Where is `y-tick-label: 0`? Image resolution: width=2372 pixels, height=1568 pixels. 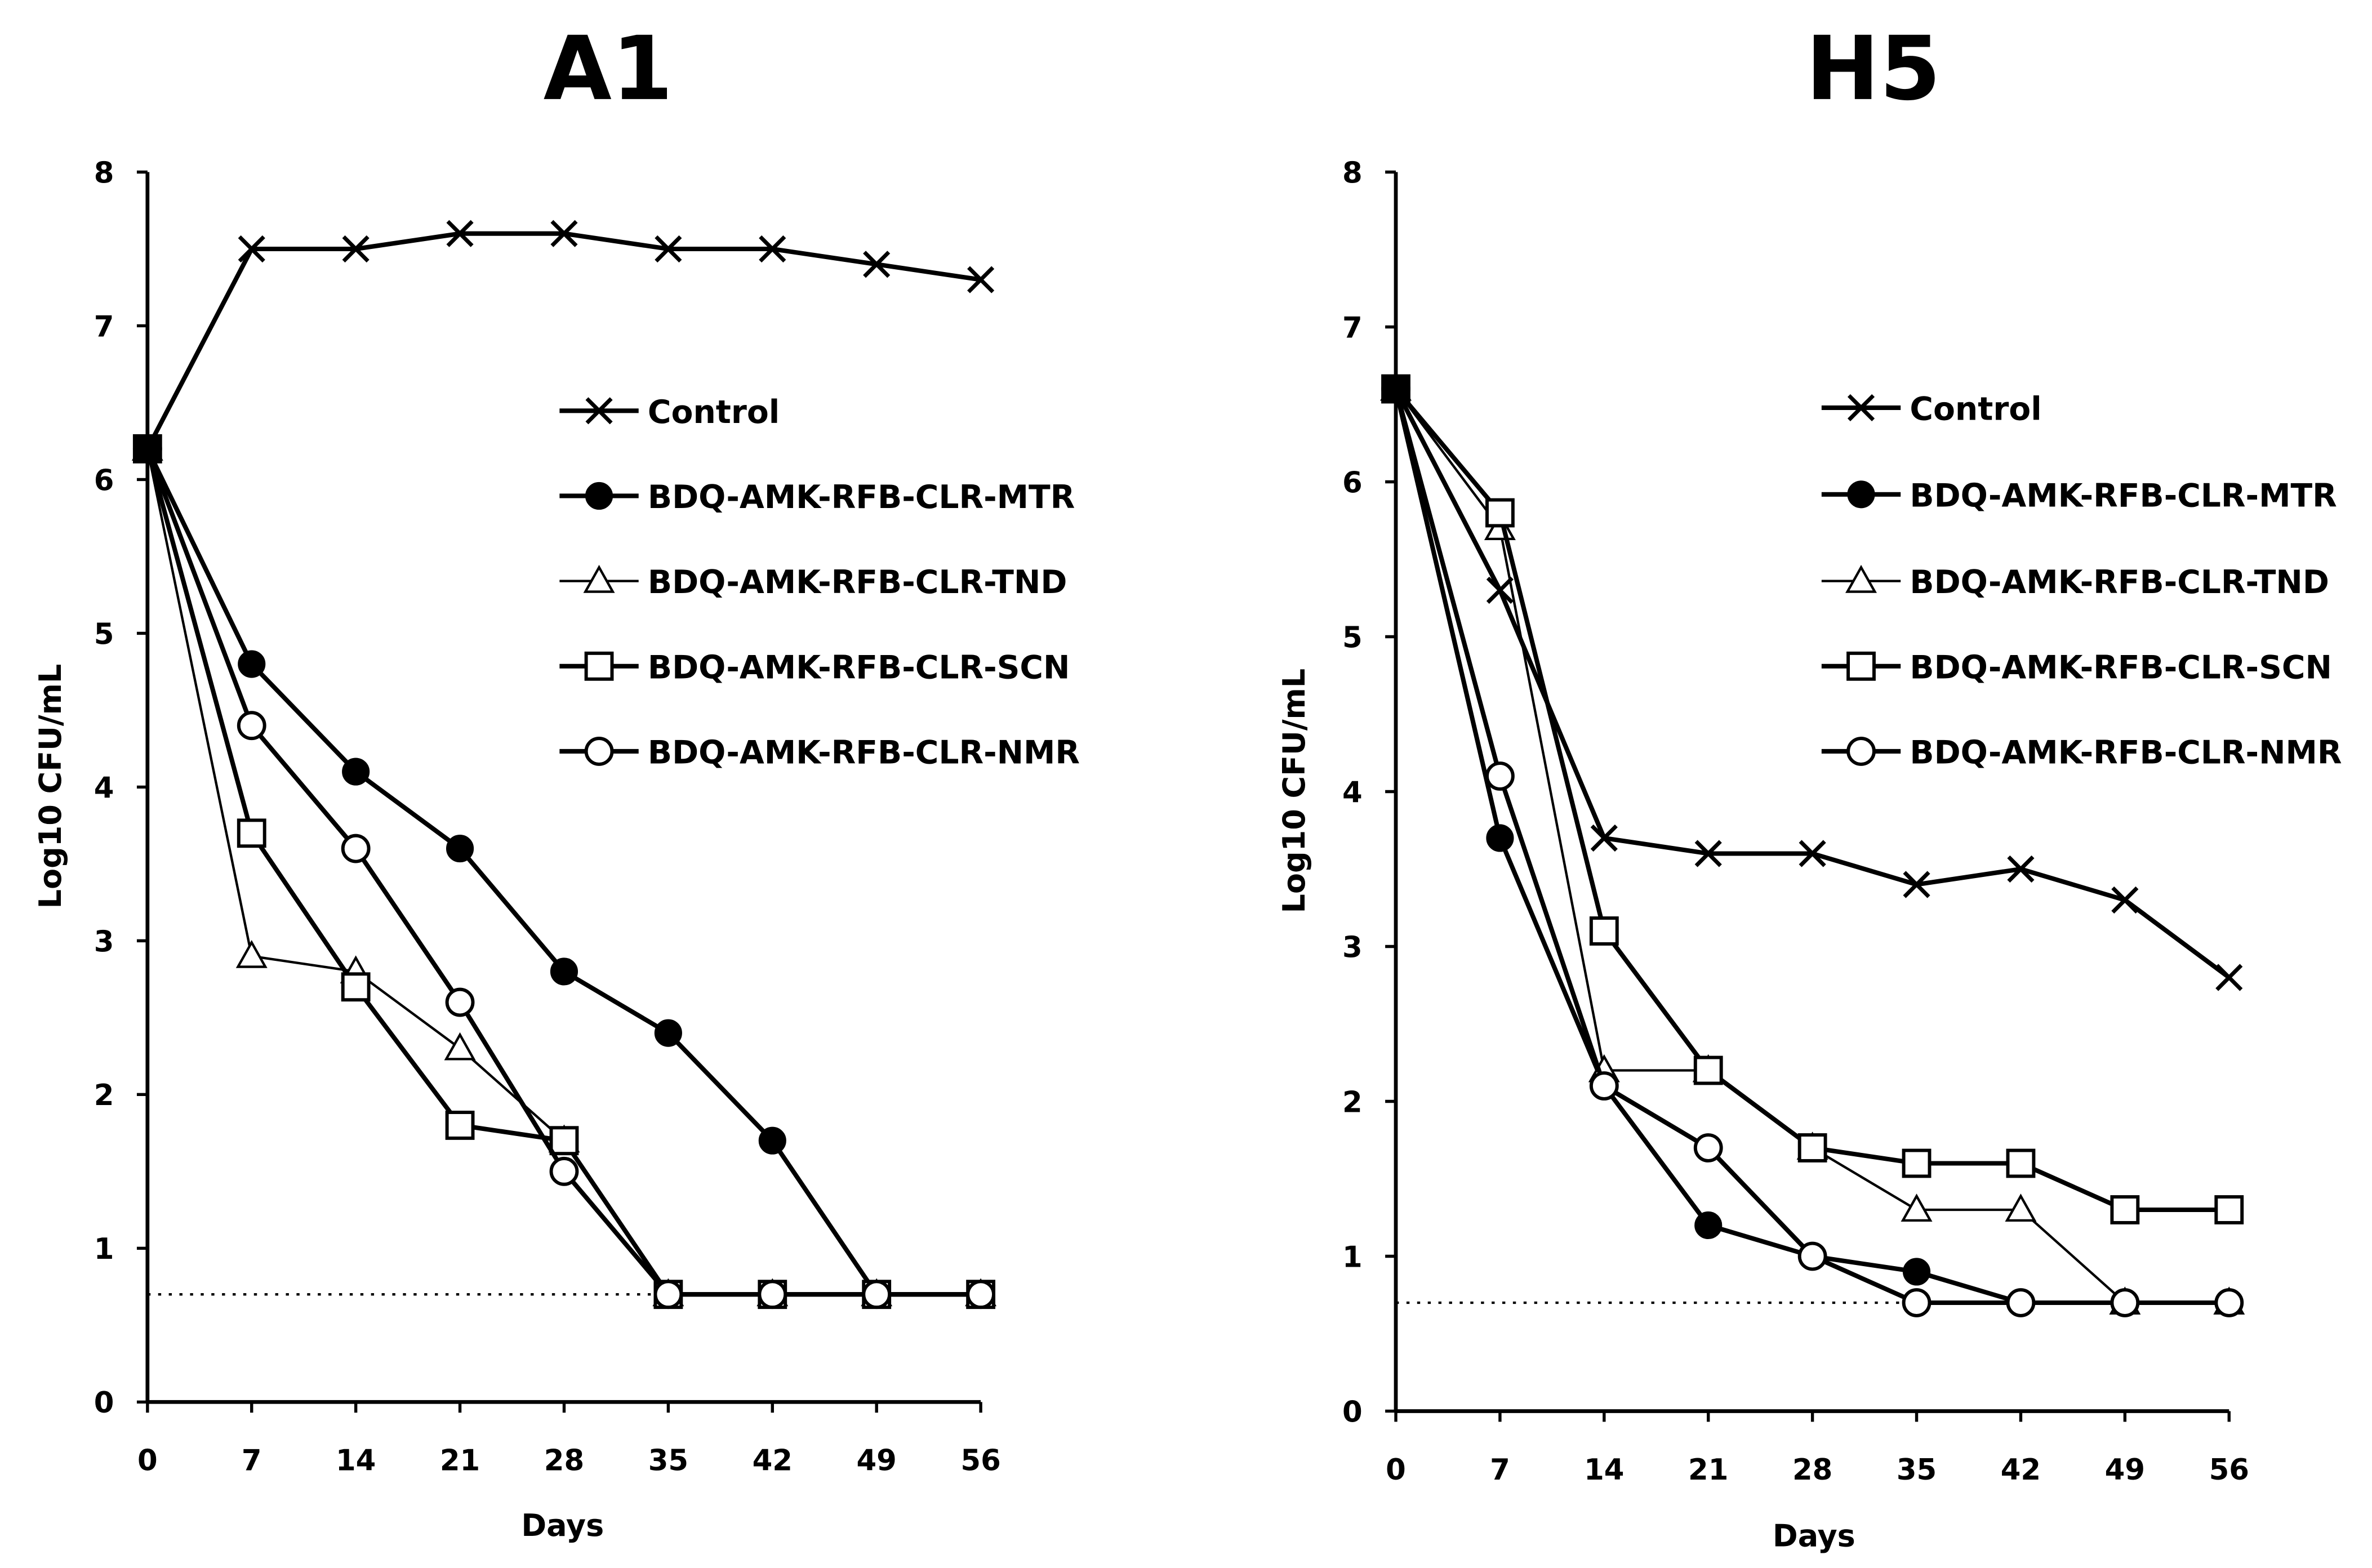
y-tick-label: 0 is located at coordinates (104, 1403).